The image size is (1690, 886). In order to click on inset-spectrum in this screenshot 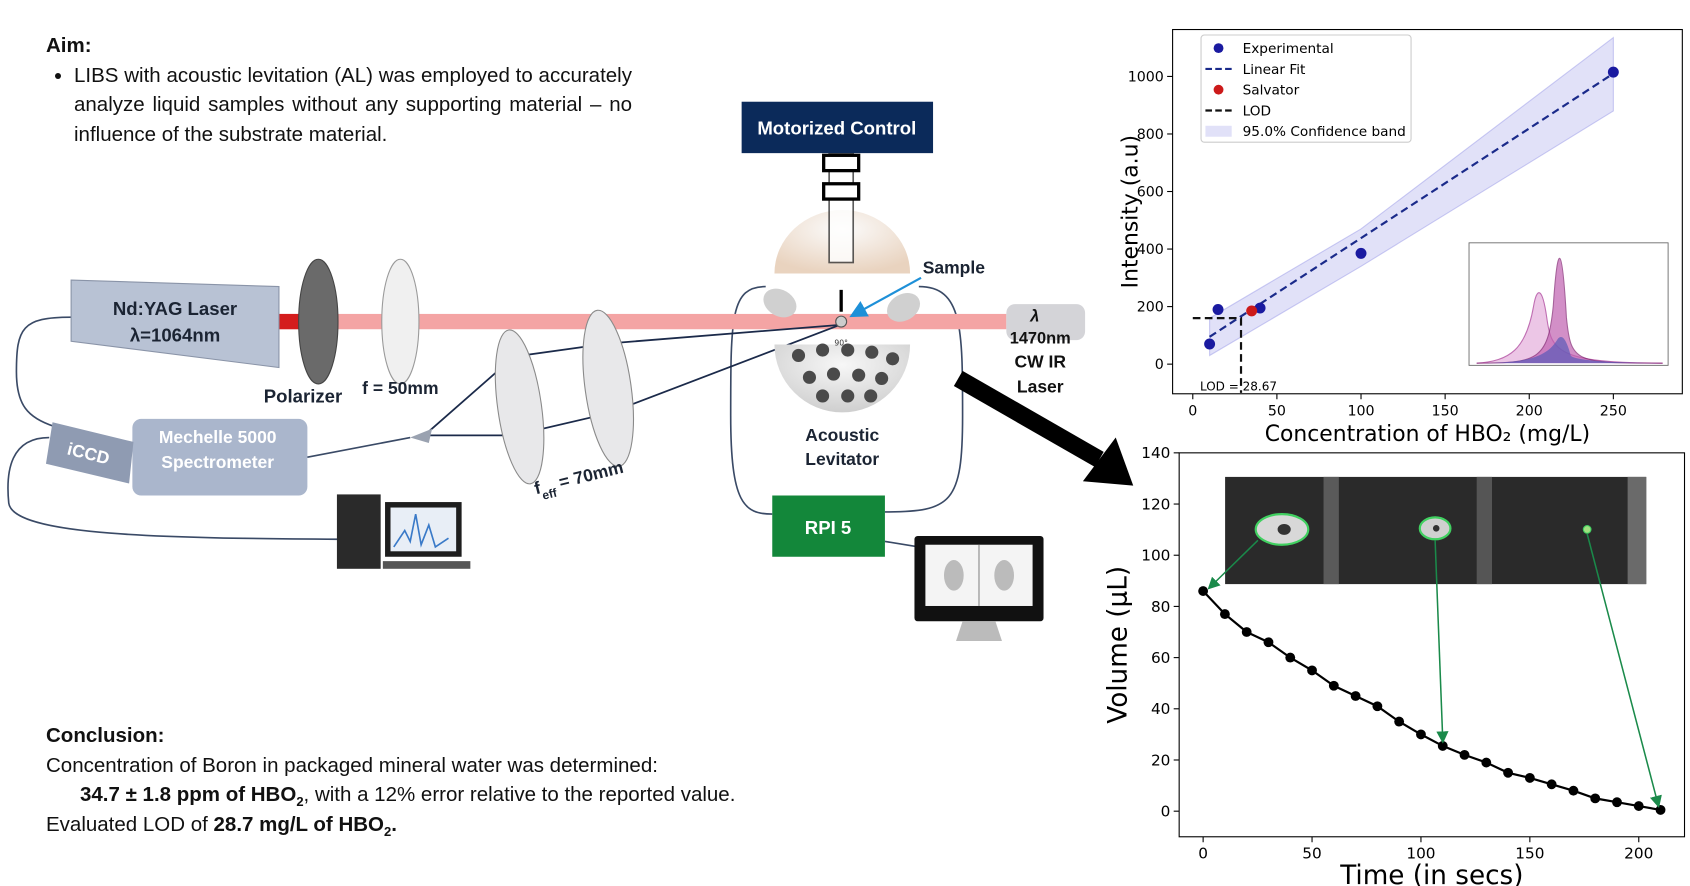, I will do `click(1568, 304)`.